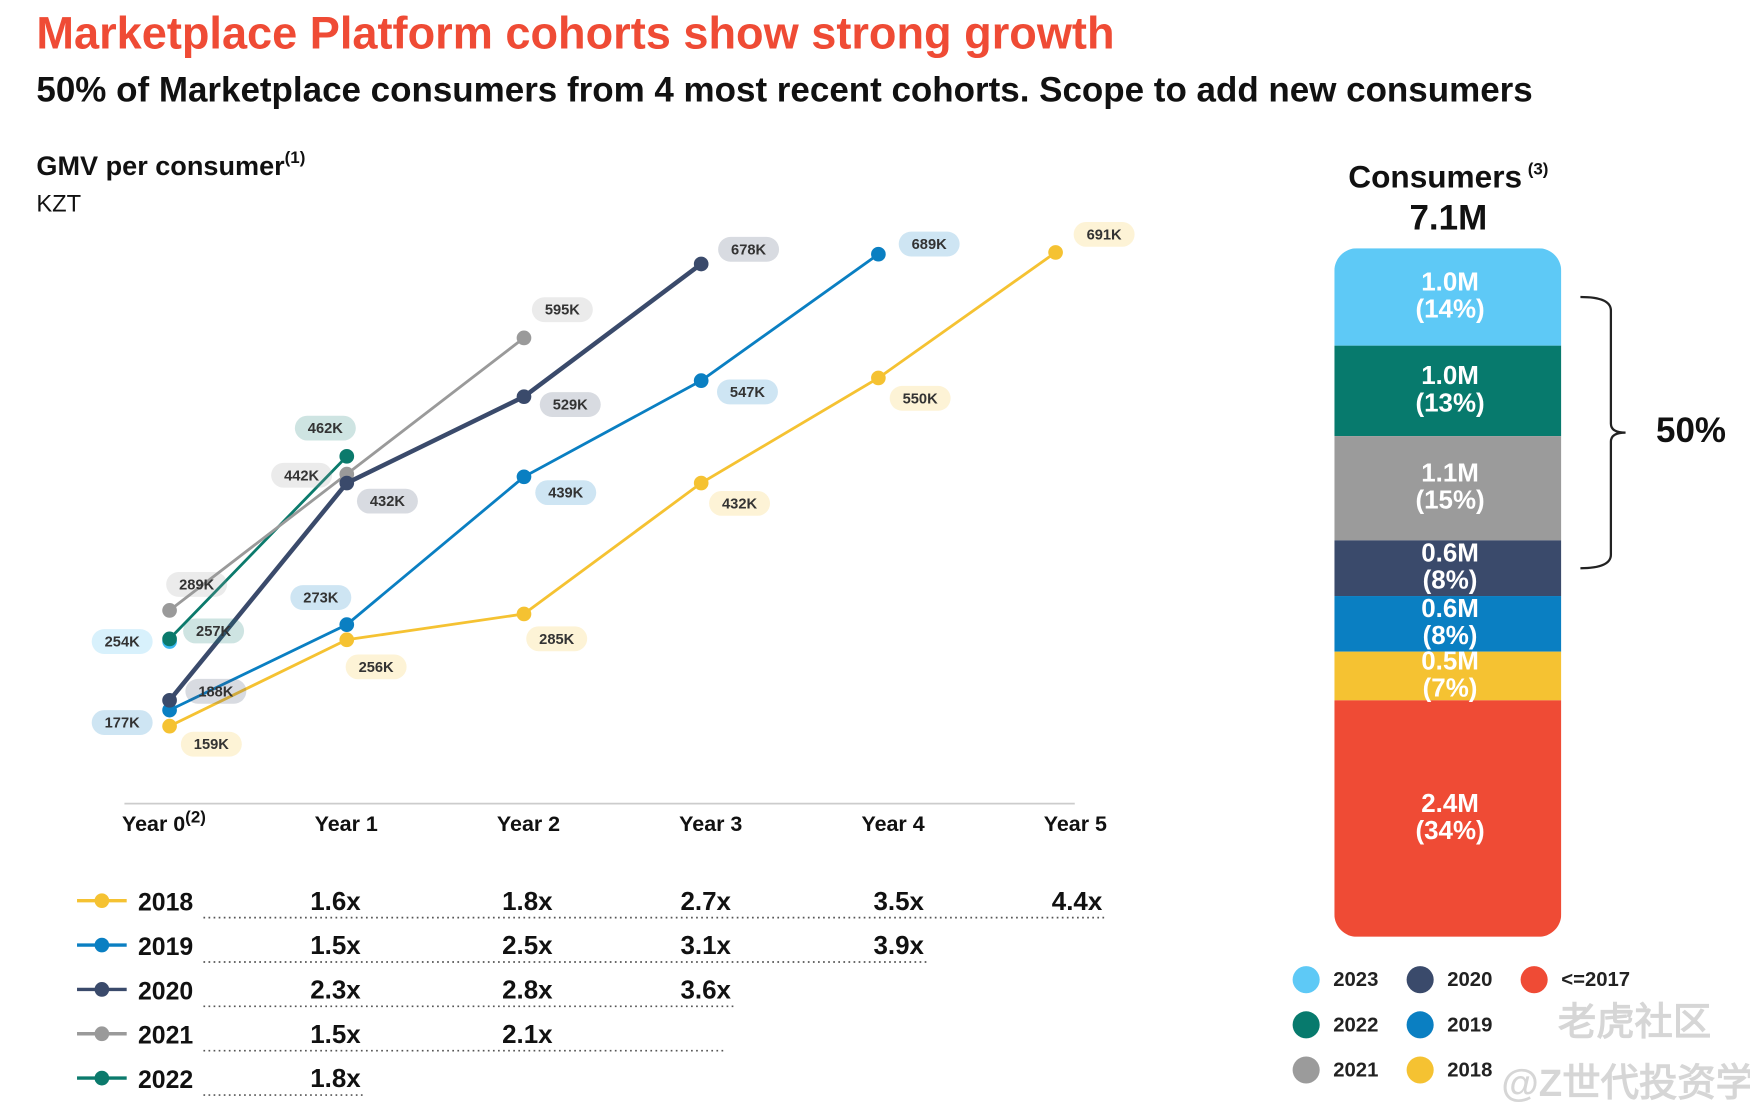 The height and width of the screenshot is (1114, 1750). Describe the element at coordinates (1435, 177) in the screenshot. I see `bar-title-text: Consumers` at that location.